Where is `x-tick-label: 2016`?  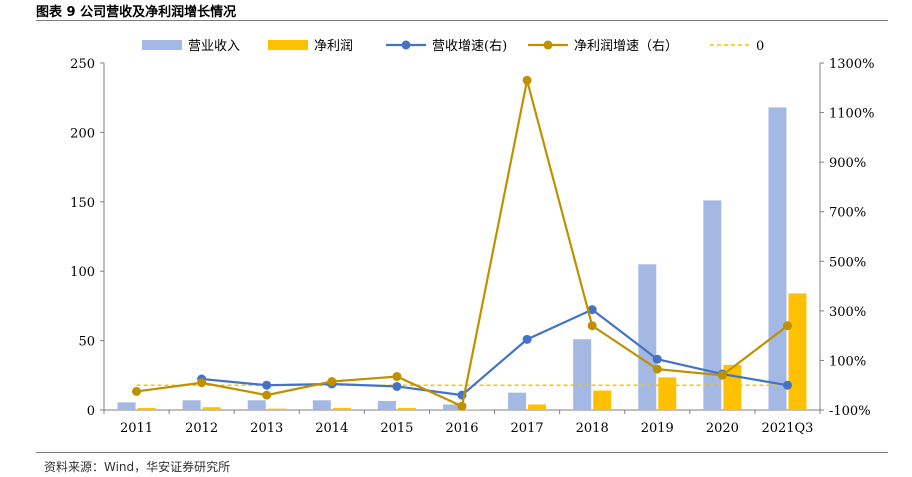
x-tick-label: 2016 is located at coordinates (461, 428).